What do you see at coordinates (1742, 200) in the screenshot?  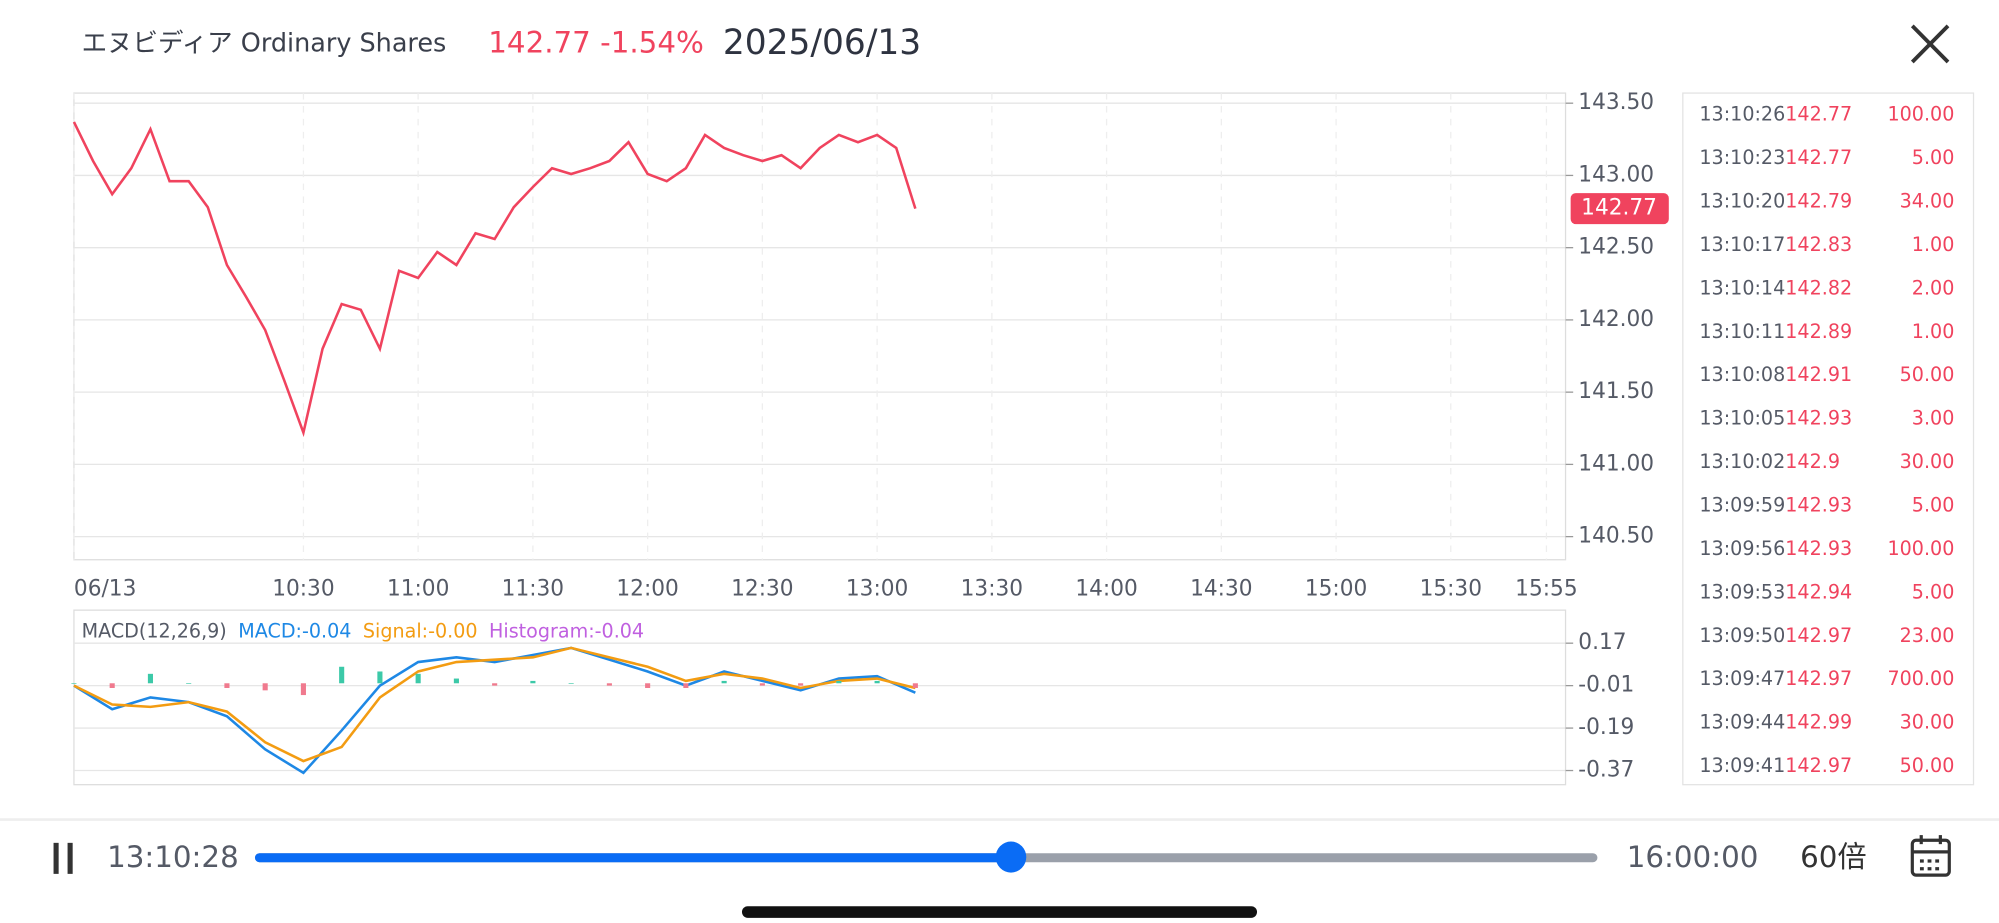 I see `trade-time: 13:10:20` at bounding box center [1742, 200].